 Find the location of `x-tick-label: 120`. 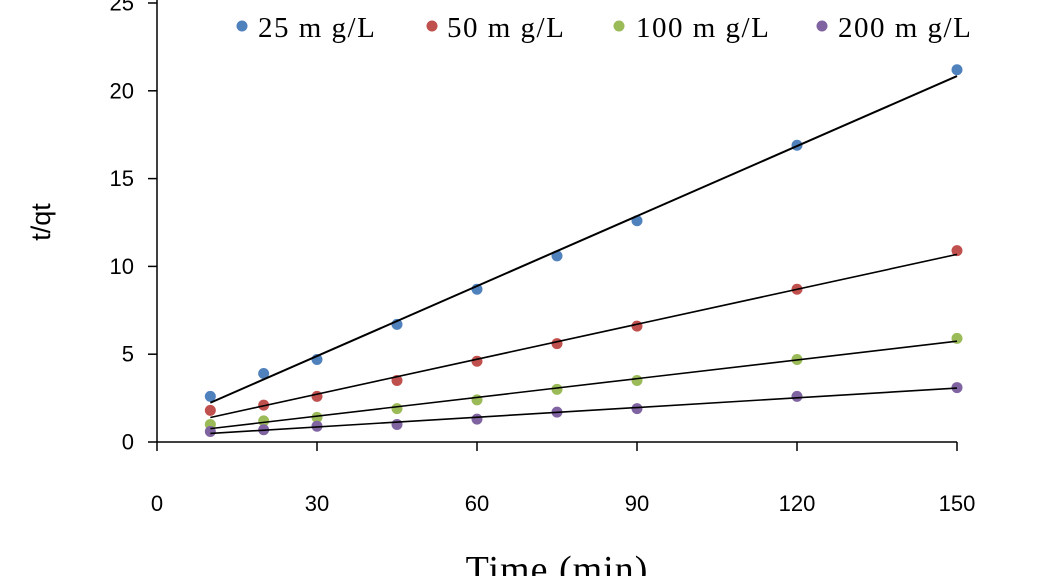

x-tick-label: 120 is located at coordinates (797, 503).